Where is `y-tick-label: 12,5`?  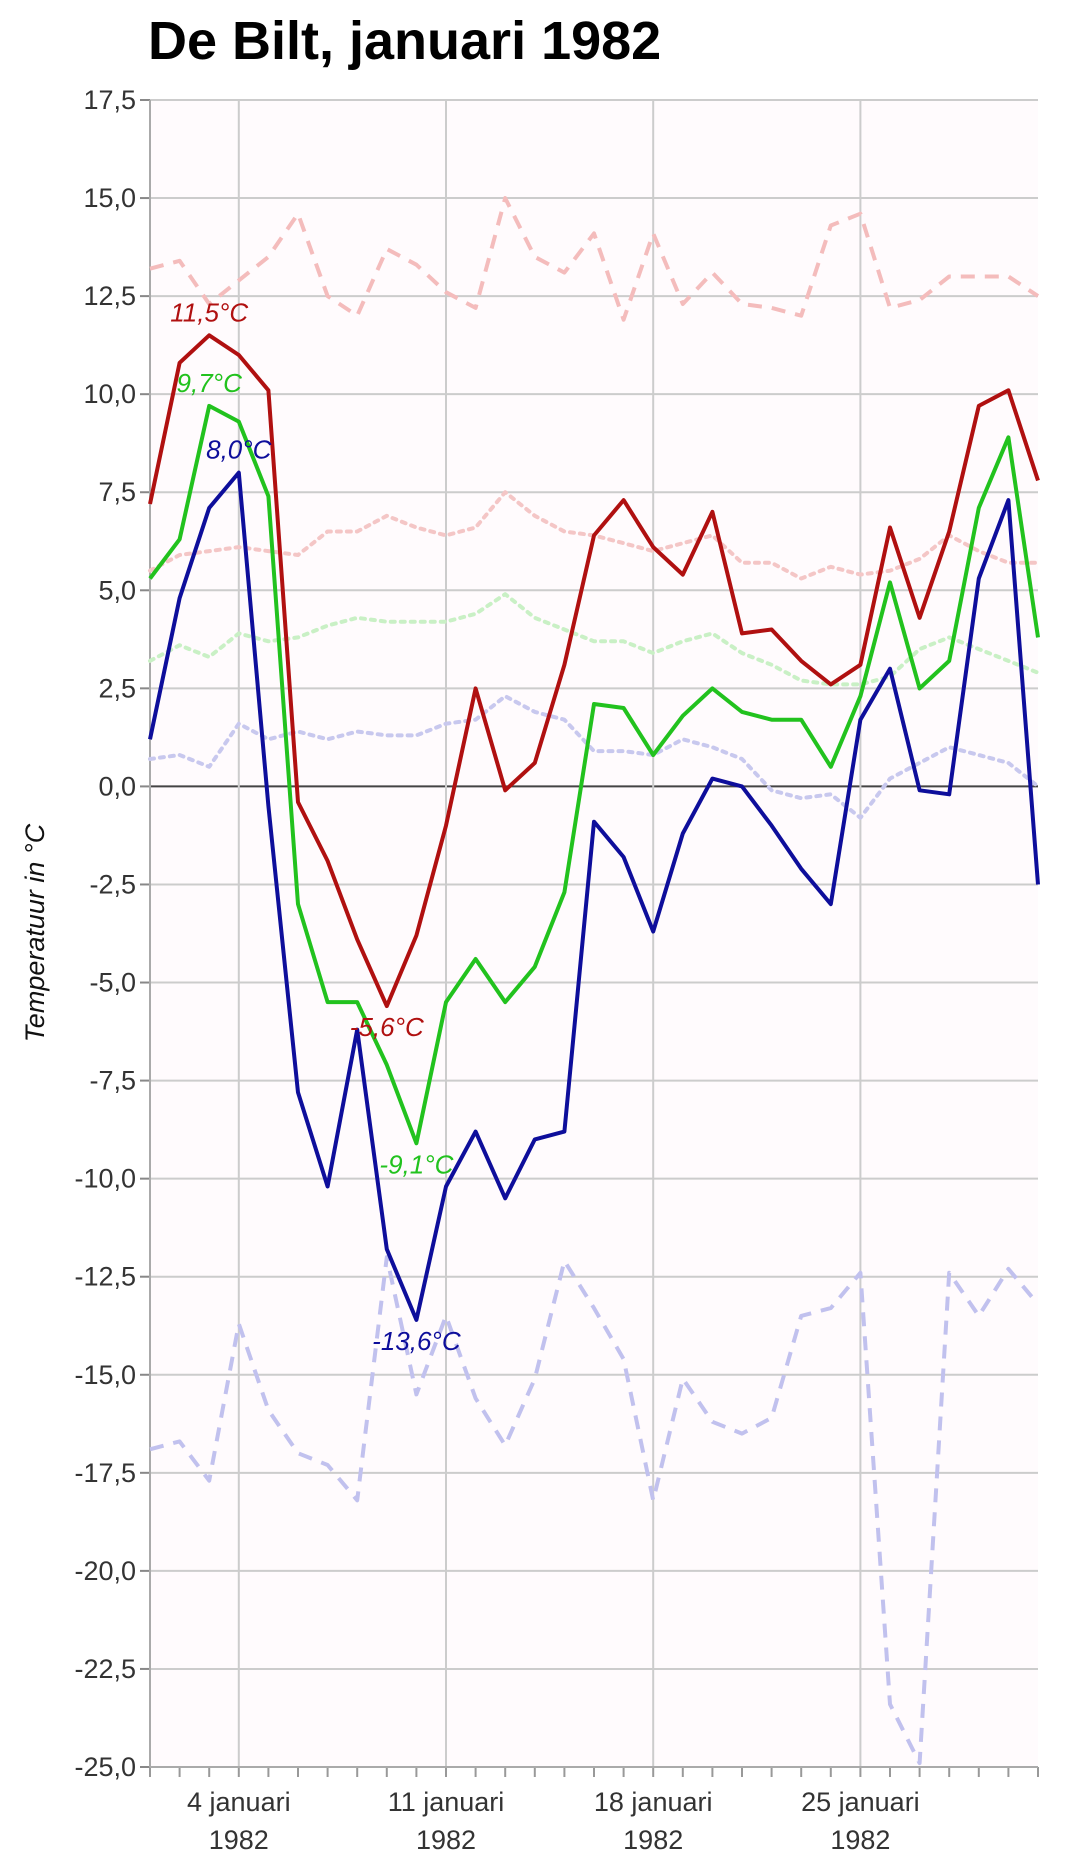
y-tick-label: 12,5 is located at coordinates (109, 296).